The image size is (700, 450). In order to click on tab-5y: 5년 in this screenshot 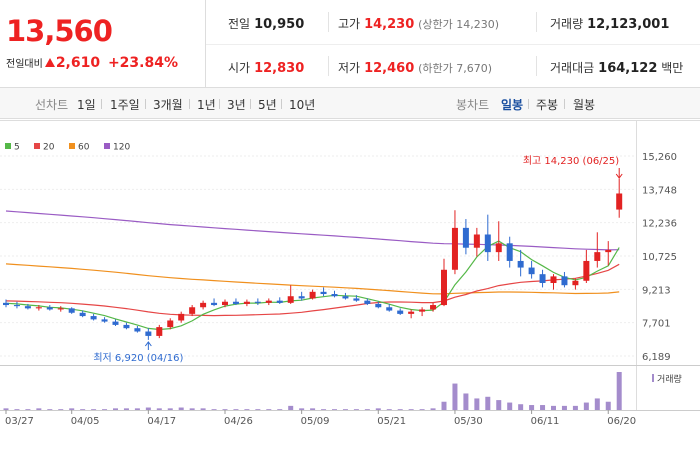, I will do `click(267, 105)`.